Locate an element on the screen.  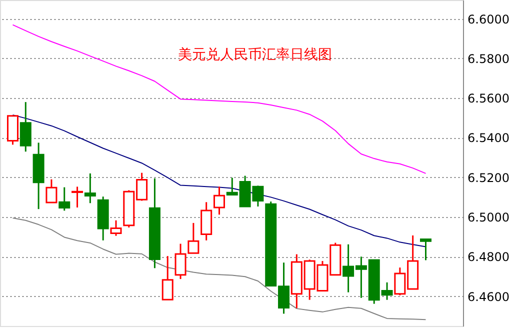
y-tick-label: 6.5800 is located at coordinates (489, 59).